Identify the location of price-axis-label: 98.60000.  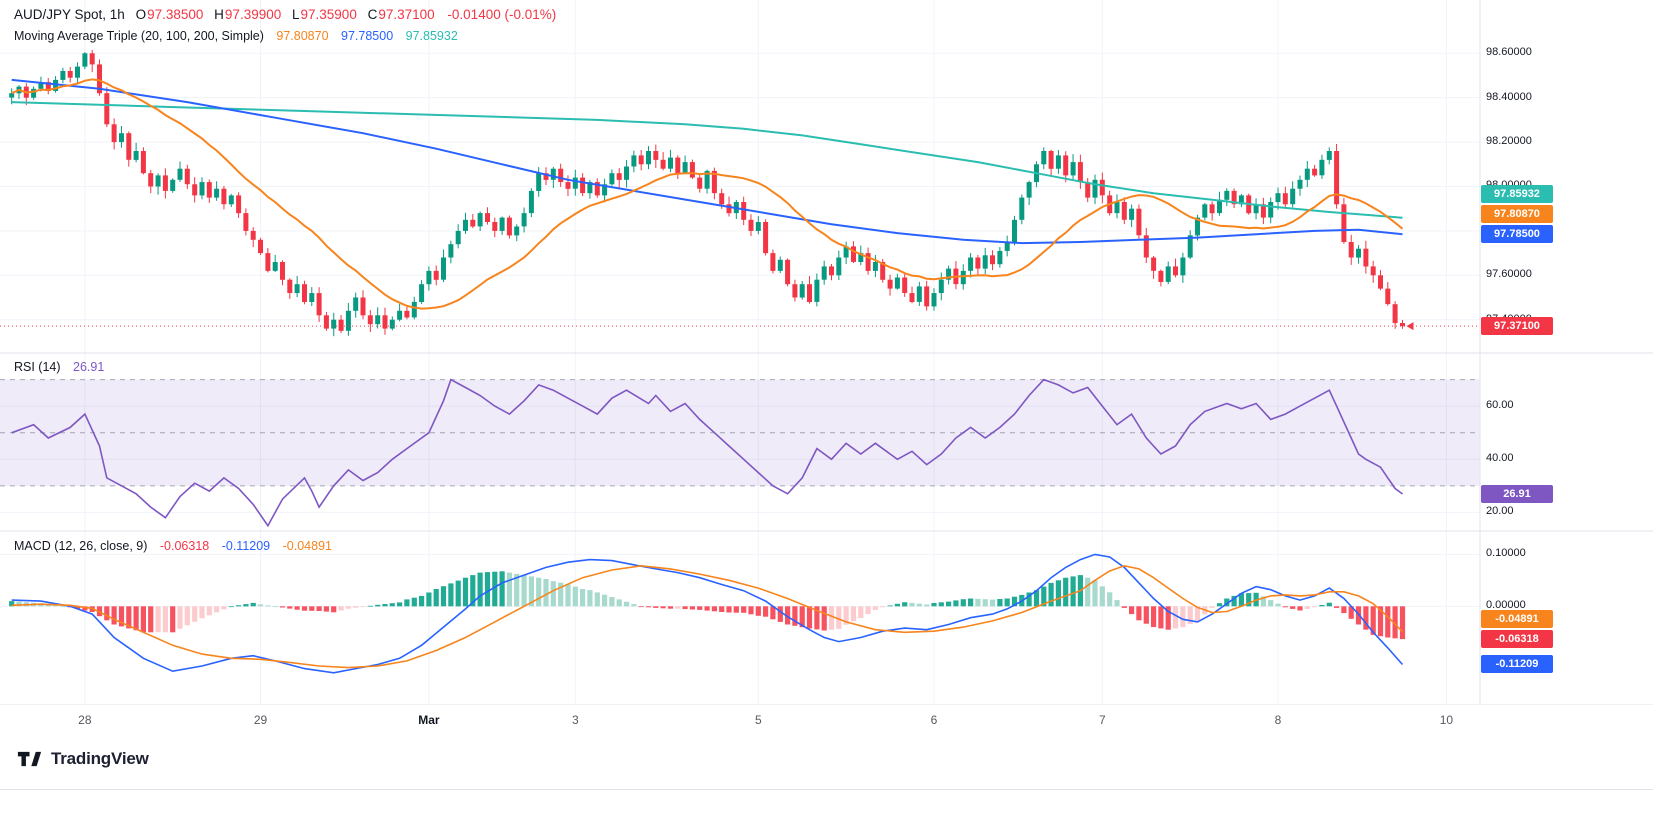
(1509, 52).